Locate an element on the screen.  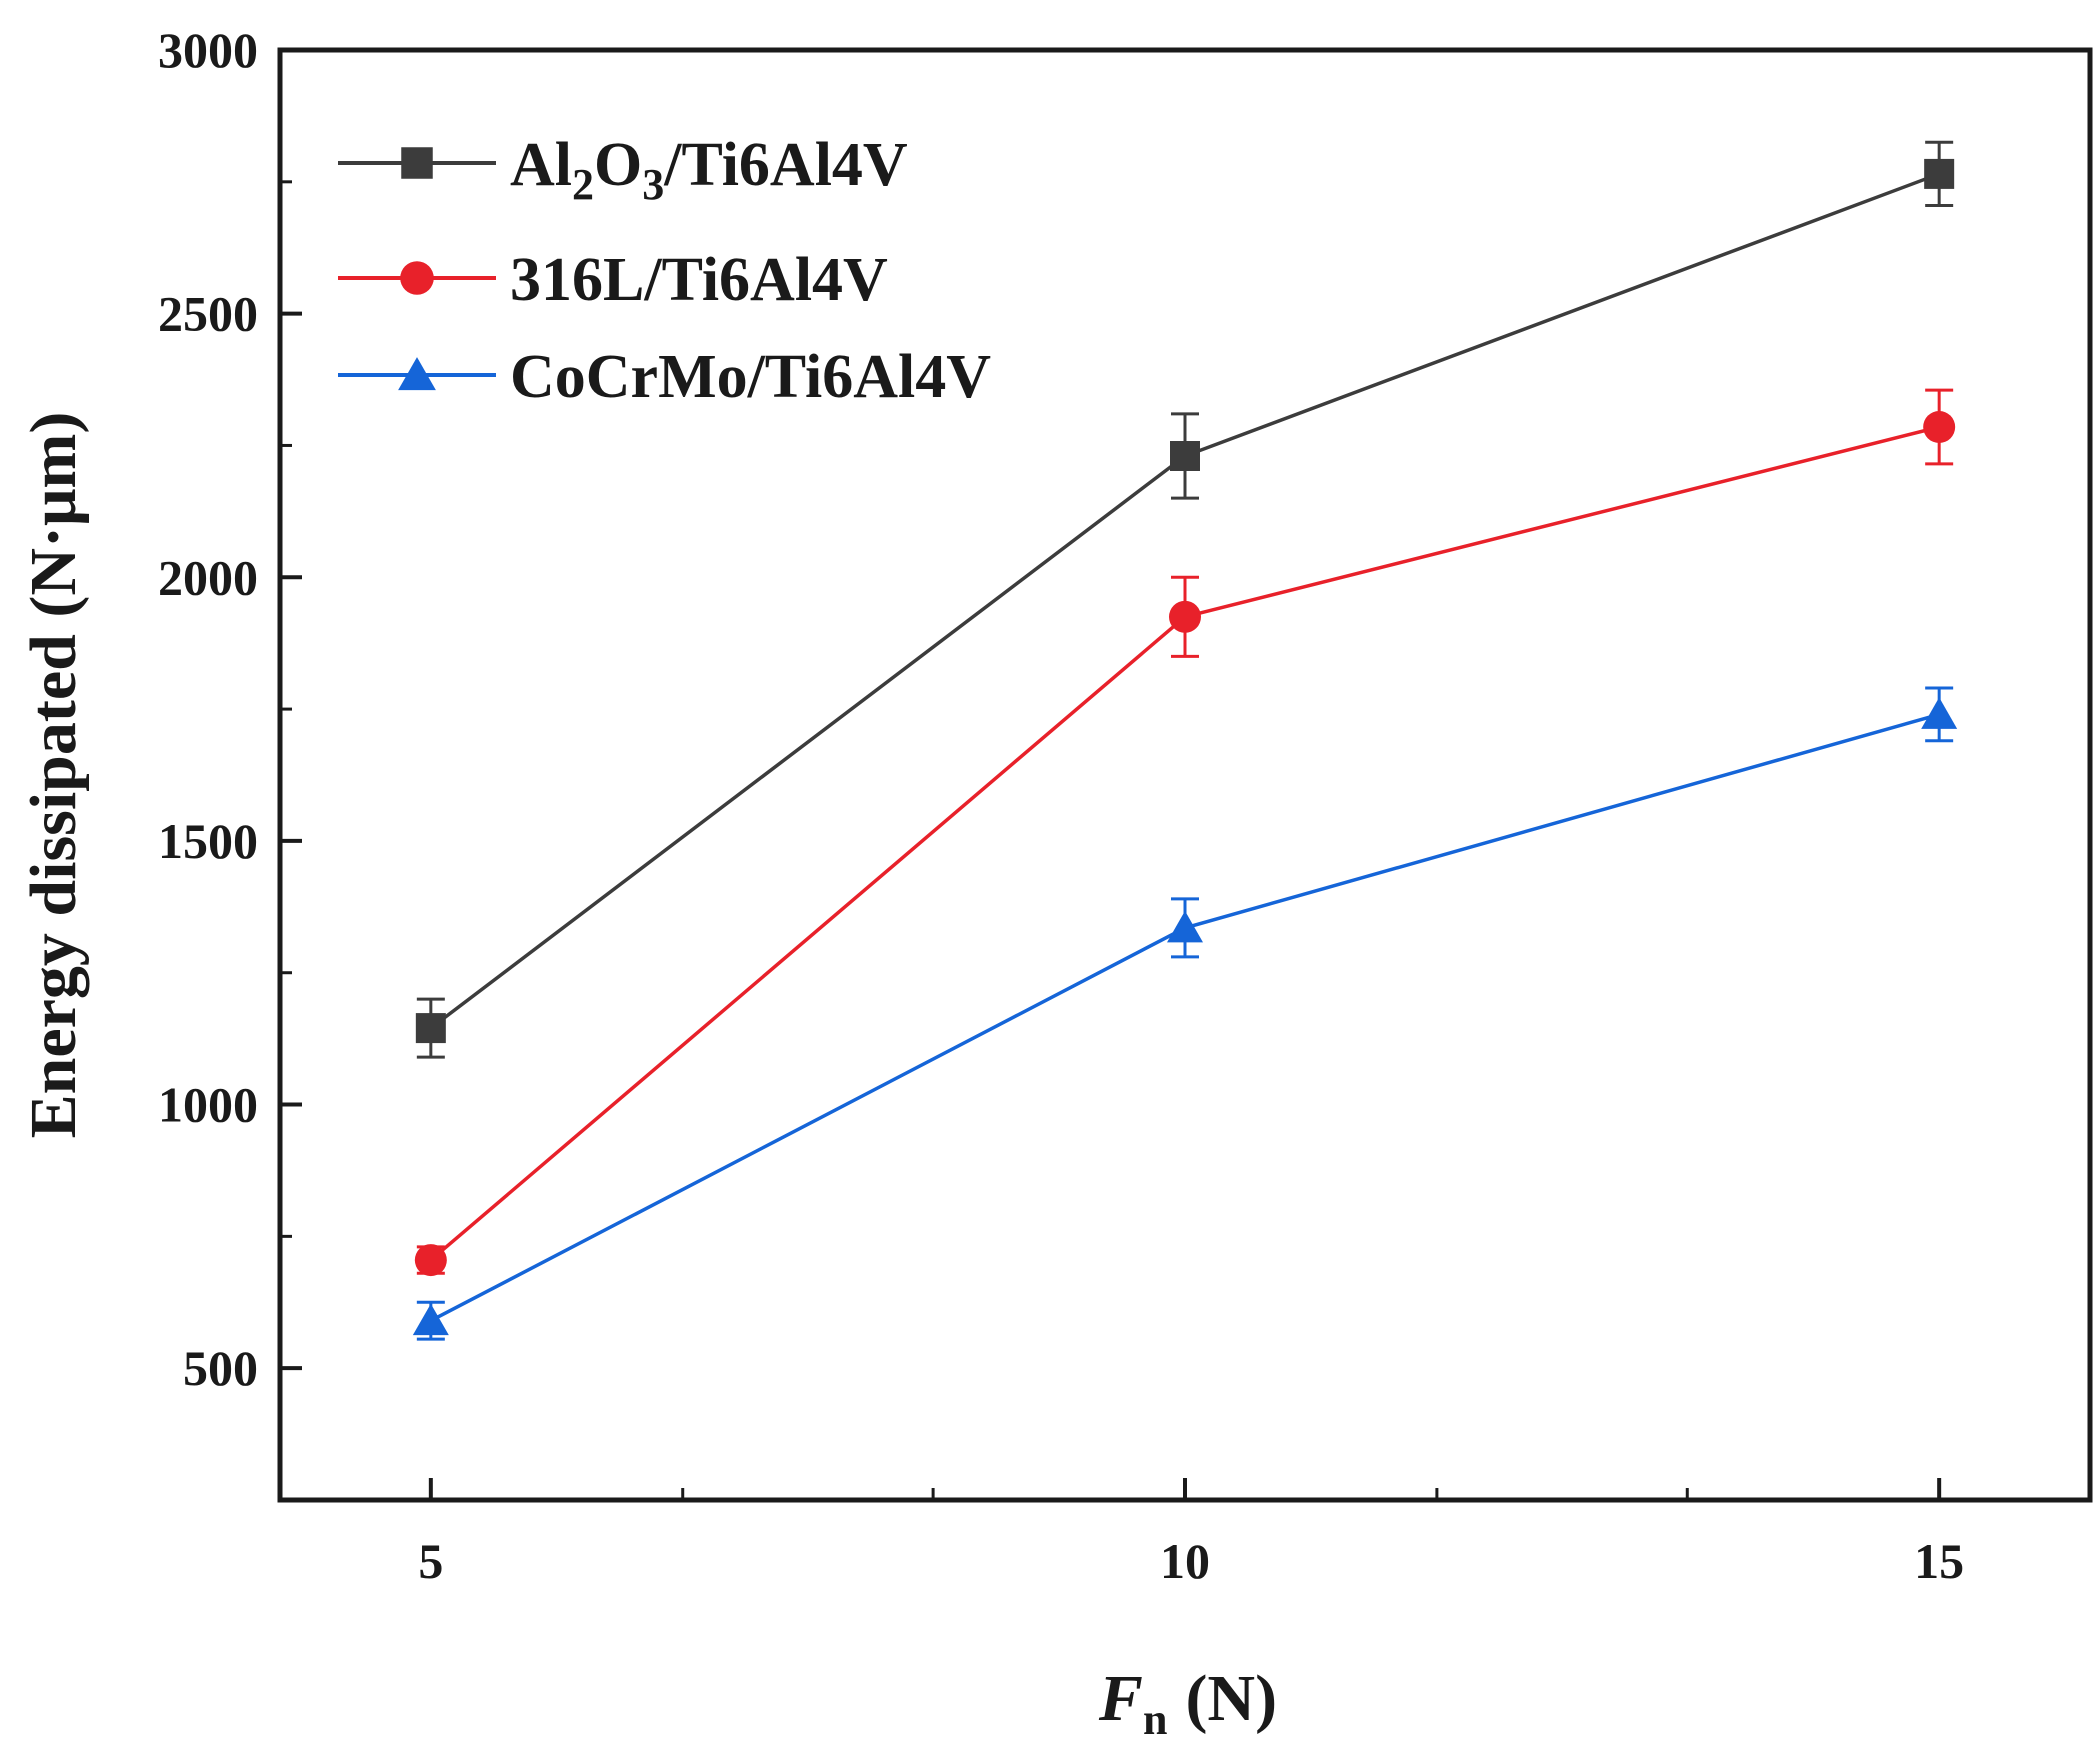
x-axis-subscript: n is located at coordinates (1155, 1719).